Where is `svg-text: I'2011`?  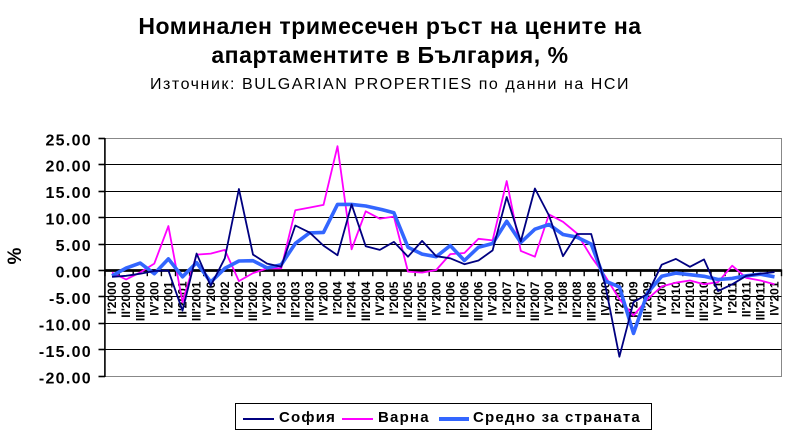 svg-text: I'2011 is located at coordinates (732, 297).